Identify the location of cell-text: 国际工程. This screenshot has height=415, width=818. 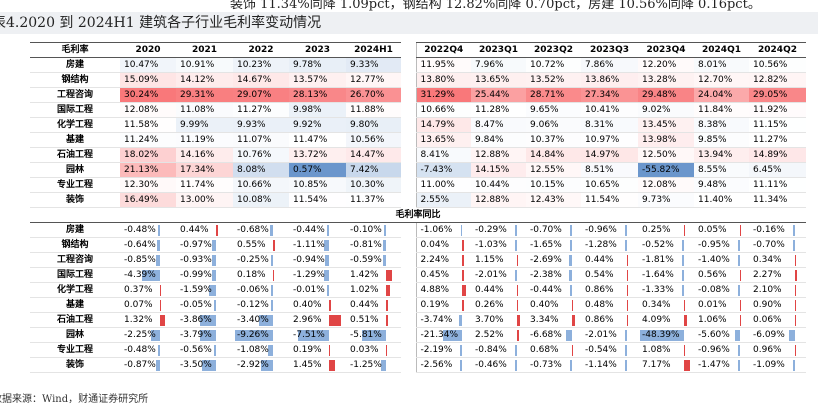
(74, 110).